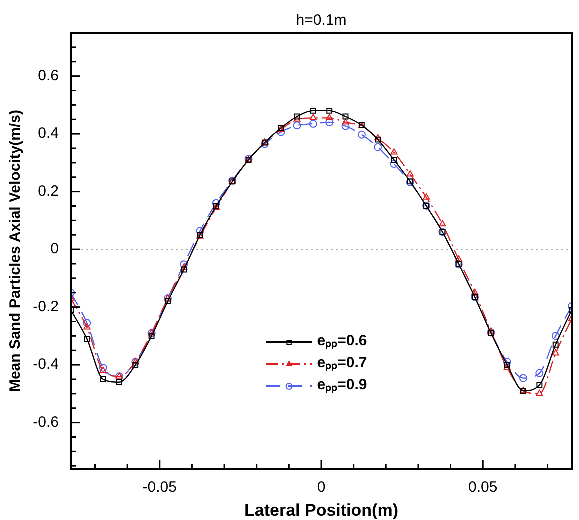 The width and height of the screenshot is (579, 520). Describe the element at coordinates (342, 341) in the screenshot. I see `legend-label: eₚₚ=0.6` at that location.